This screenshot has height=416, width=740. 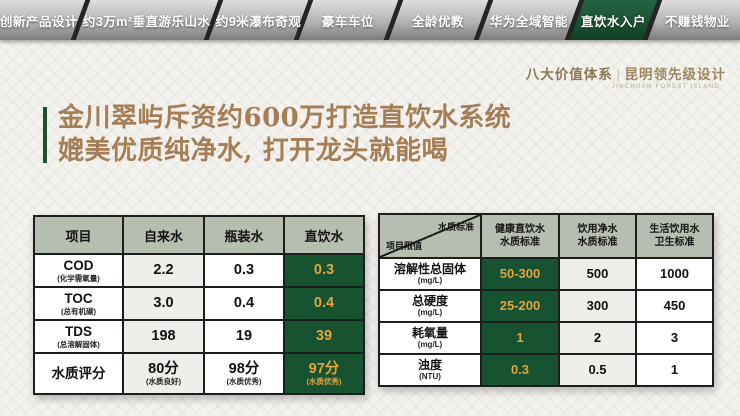 What do you see at coordinates (324, 336) in the screenshot?
I see `cell-tds-direct: 39` at bounding box center [324, 336].